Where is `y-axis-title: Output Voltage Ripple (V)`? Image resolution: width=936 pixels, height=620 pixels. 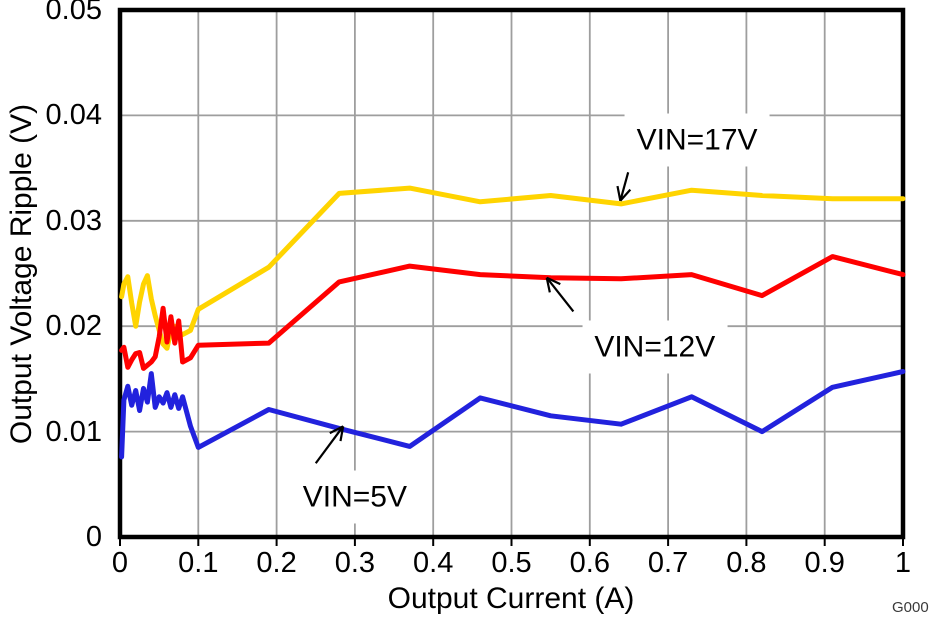
y-axis-title: Output Voltage Ripple (V) is located at coordinates (21, 274).